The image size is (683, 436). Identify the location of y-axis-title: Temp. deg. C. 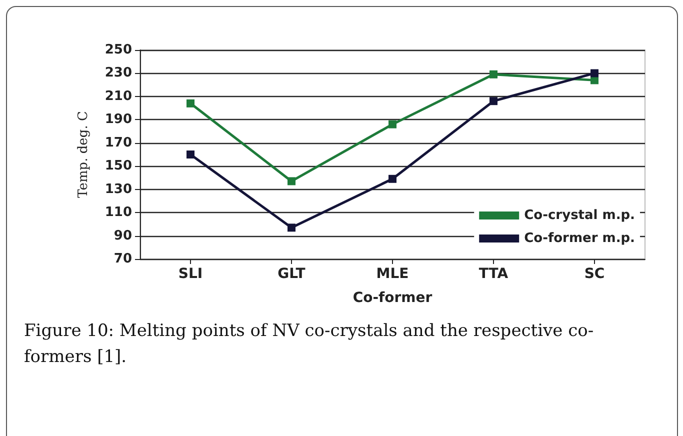
(83, 154).